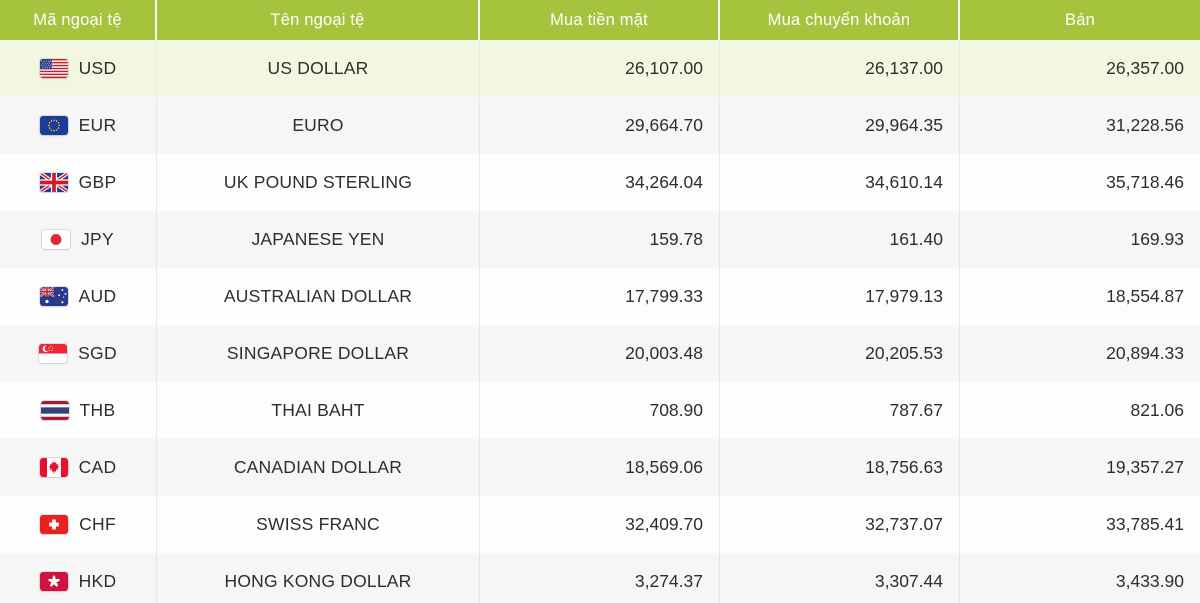  What do you see at coordinates (54, 524) in the screenshot?
I see `flag-chf-icon` at bounding box center [54, 524].